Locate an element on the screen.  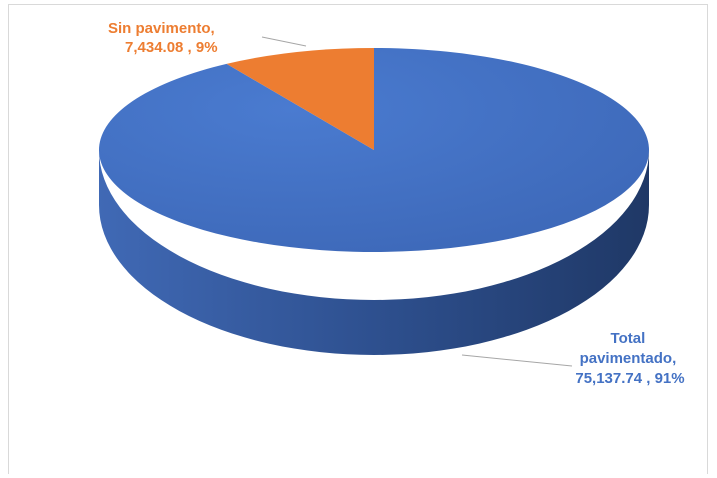
label-total-line1: Total is located at coordinates (628, 338).